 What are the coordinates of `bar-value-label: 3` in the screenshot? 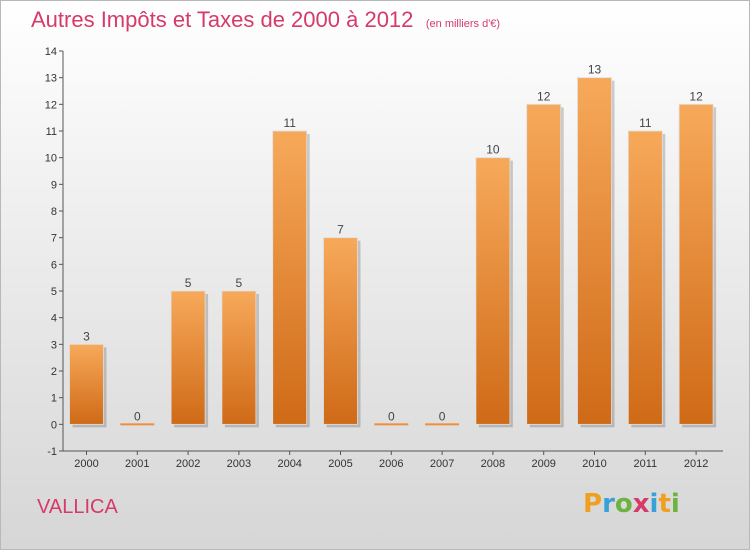 It's located at (86, 336).